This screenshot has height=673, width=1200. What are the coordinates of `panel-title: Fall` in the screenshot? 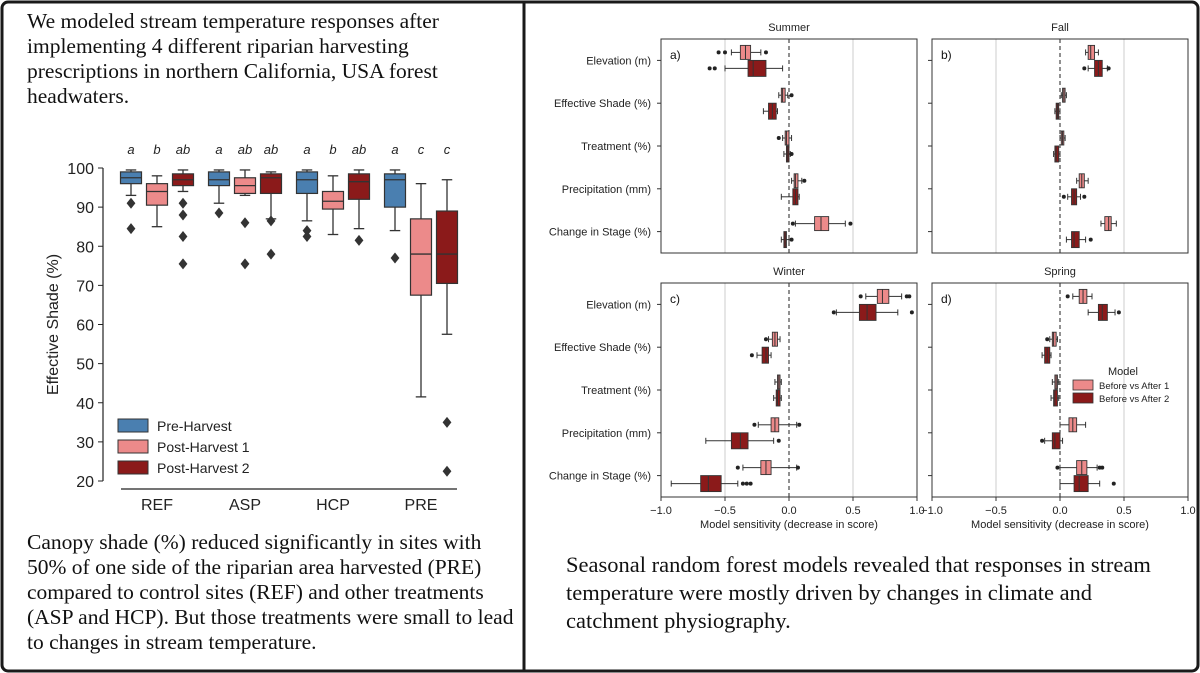 It's located at (1060, 28).